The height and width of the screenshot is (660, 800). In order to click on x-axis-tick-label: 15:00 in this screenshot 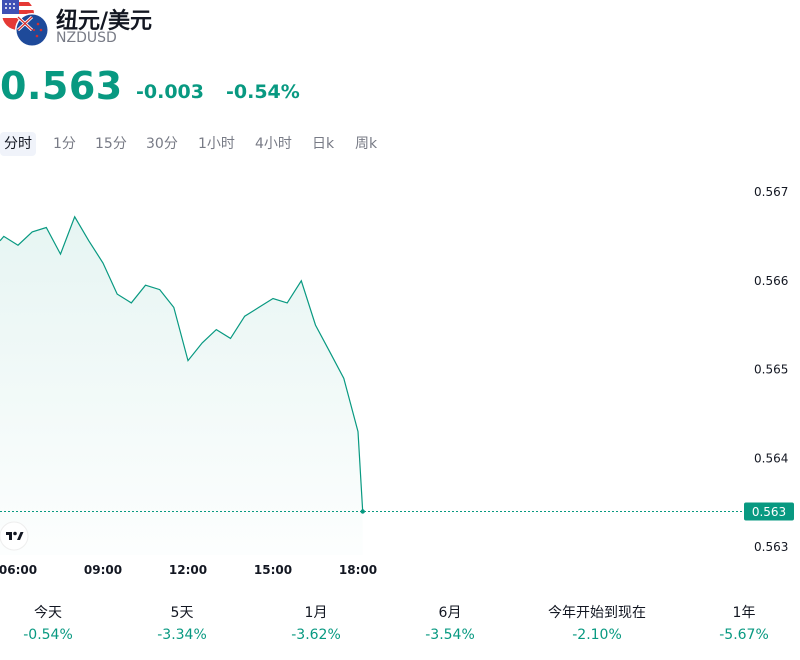, I will do `click(273, 570)`.